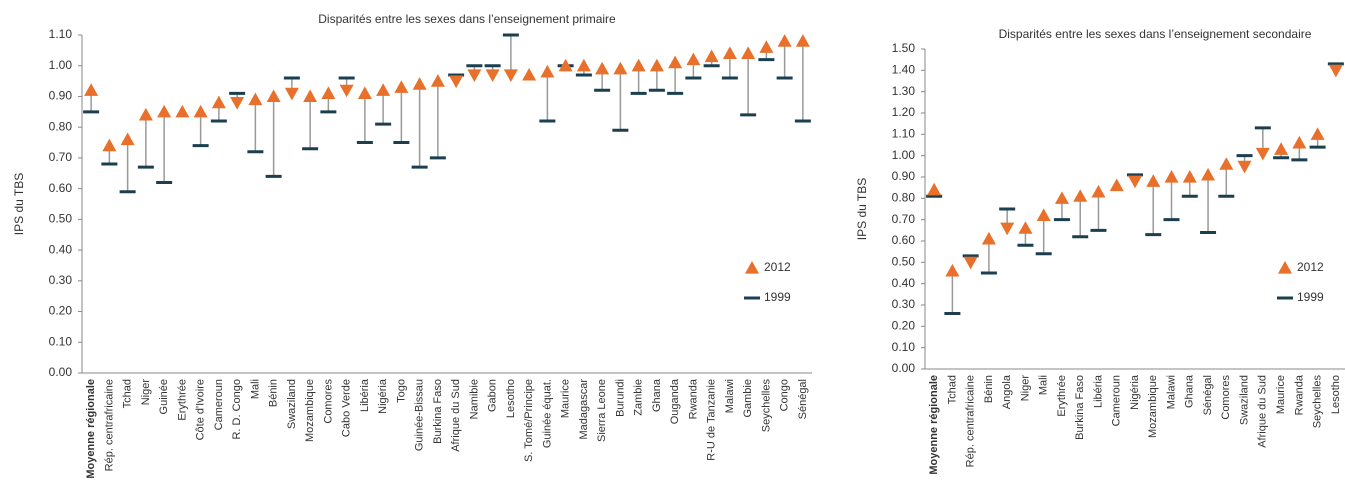 The height and width of the screenshot is (500, 1345). What do you see at coordinates (511, 398) in the screenshot?
I see `x-tick-label: Lesotho` at bounding box center [511, 398].